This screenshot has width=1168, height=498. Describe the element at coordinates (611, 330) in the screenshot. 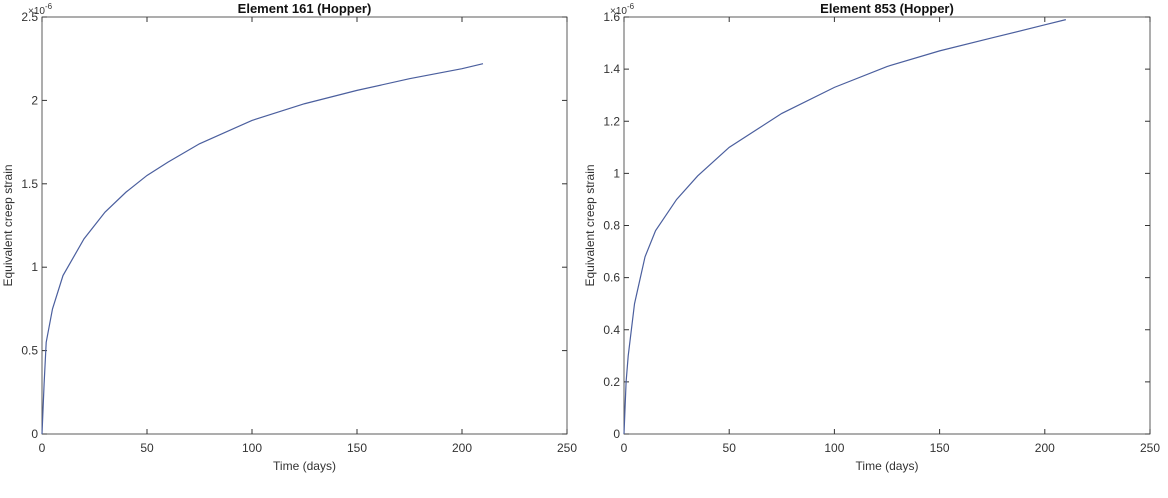

I see `y-tick-label: 0.4` at that location.